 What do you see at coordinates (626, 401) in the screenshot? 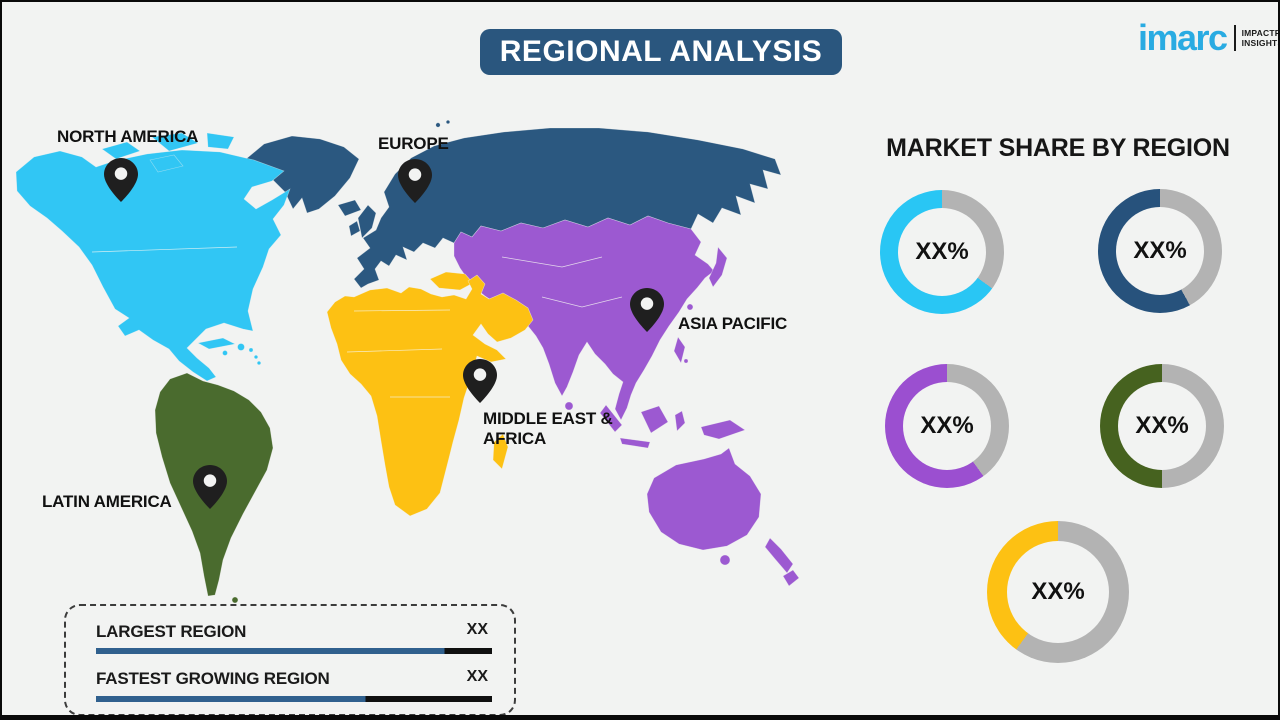
I see `region-asia-pacific` at bounding box center [626, 401].